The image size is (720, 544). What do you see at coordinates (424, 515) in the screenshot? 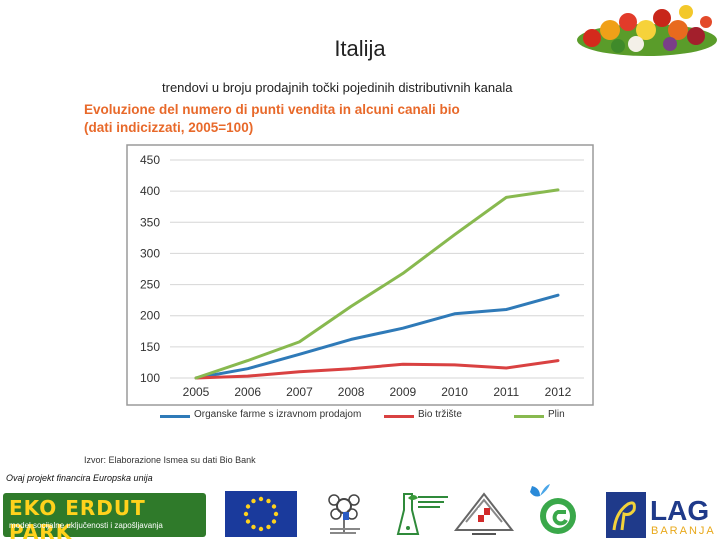
I see `ministry-logo-icon` at bounding box center [424, 515].